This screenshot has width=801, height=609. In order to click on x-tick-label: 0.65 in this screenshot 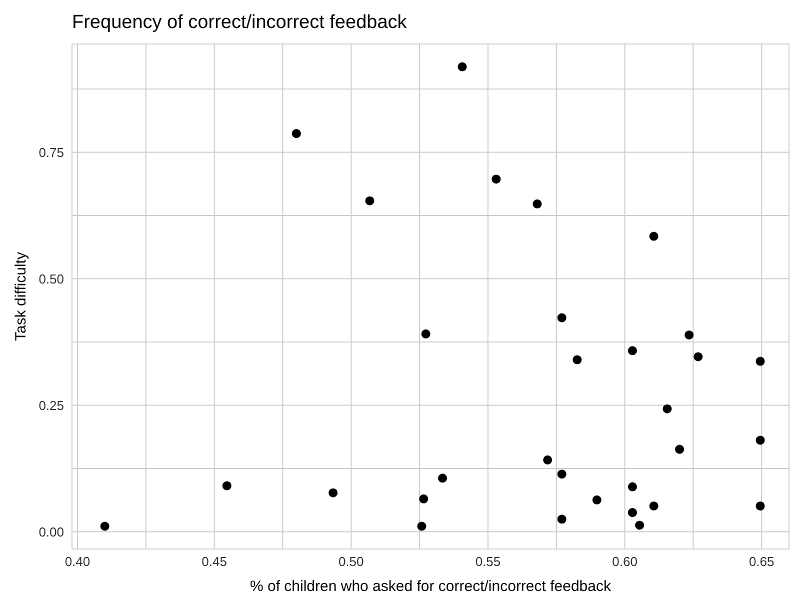, I will do `click(761, 562)`.